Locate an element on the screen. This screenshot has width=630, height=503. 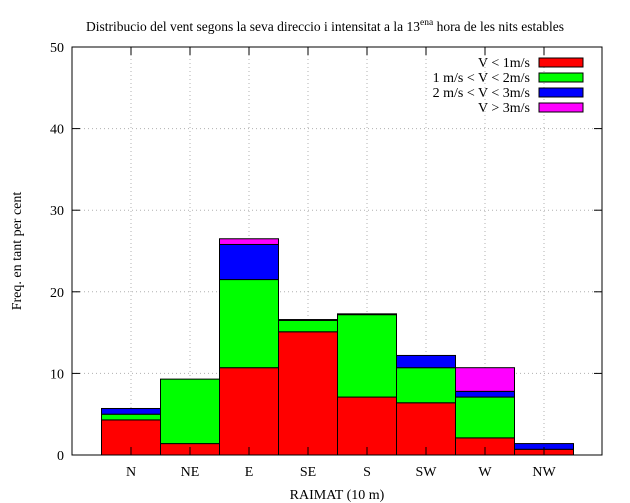
bar-segment-SE-s2 is located at coordinates (308, 326).